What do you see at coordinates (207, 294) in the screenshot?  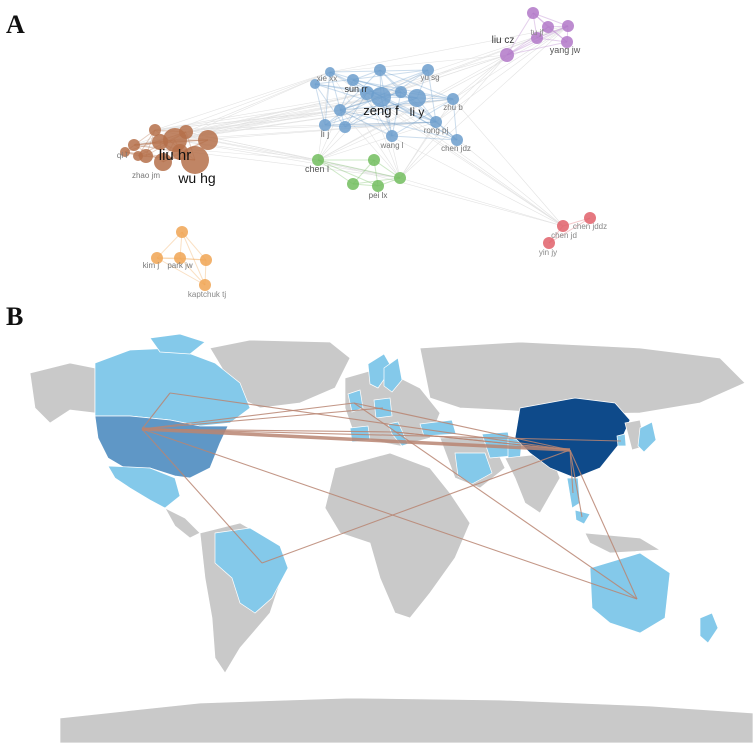 I see `author-label-kaptchuk_tj: kaptchuk tj` at bounding box center [207, 294].